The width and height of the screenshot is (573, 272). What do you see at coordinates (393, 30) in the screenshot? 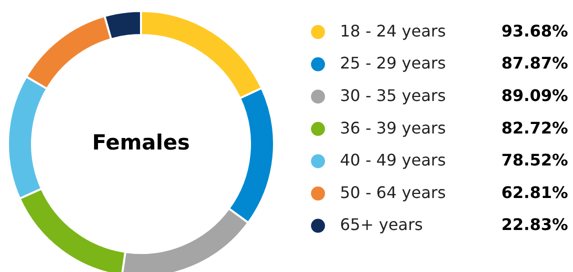
I see `legend-label: 18 - 24 years` at bounding box center [393, 30].